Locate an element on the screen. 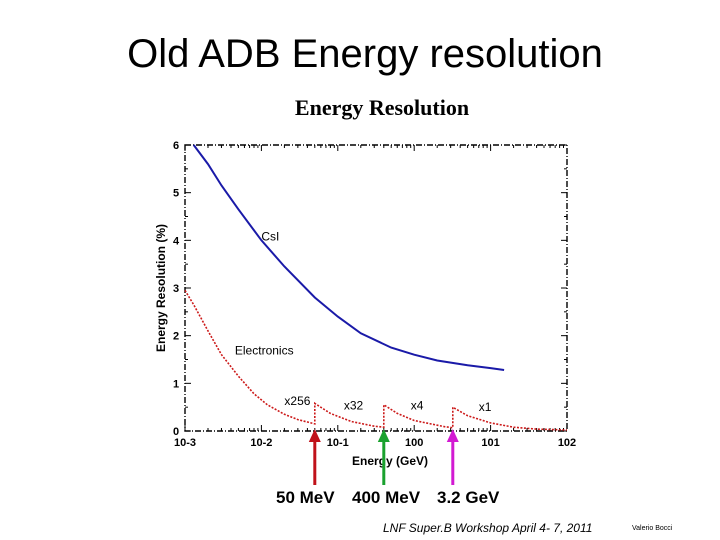 This screenshot has height=540, width=720. annotations: CsI Electronics x256 x32 x4 x1 is located at coordinates (363, 321).